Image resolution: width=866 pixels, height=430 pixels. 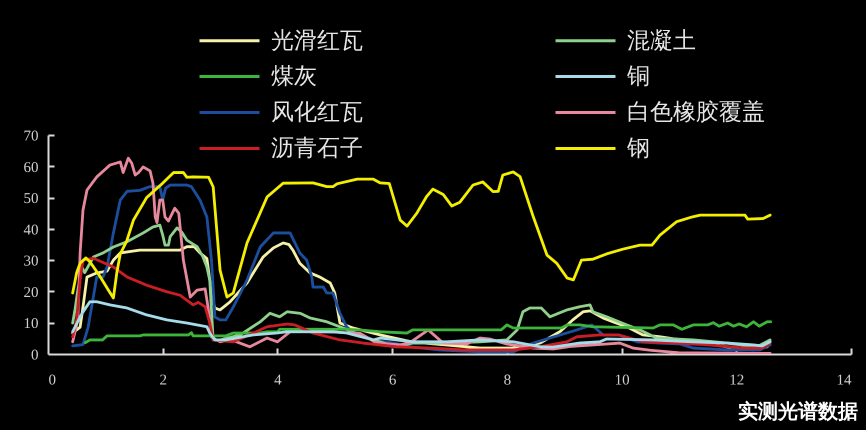 I want to click on legend-label: 白色橡胶覆盖, so click(x=696, y=113).